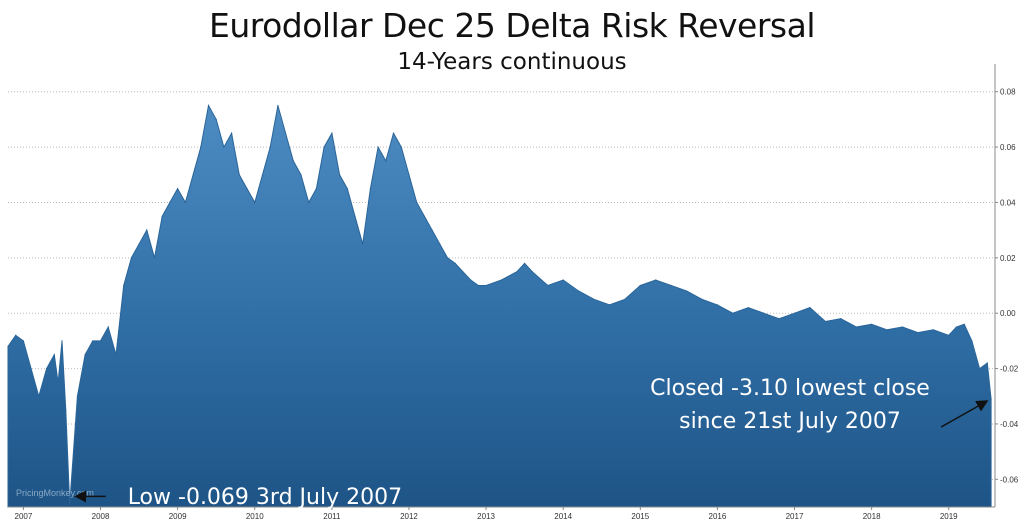  What do you see at coordinates (409, 516) in the screenshot?
I see `x-tick-label: 2012` at bounding box center [409, 516].